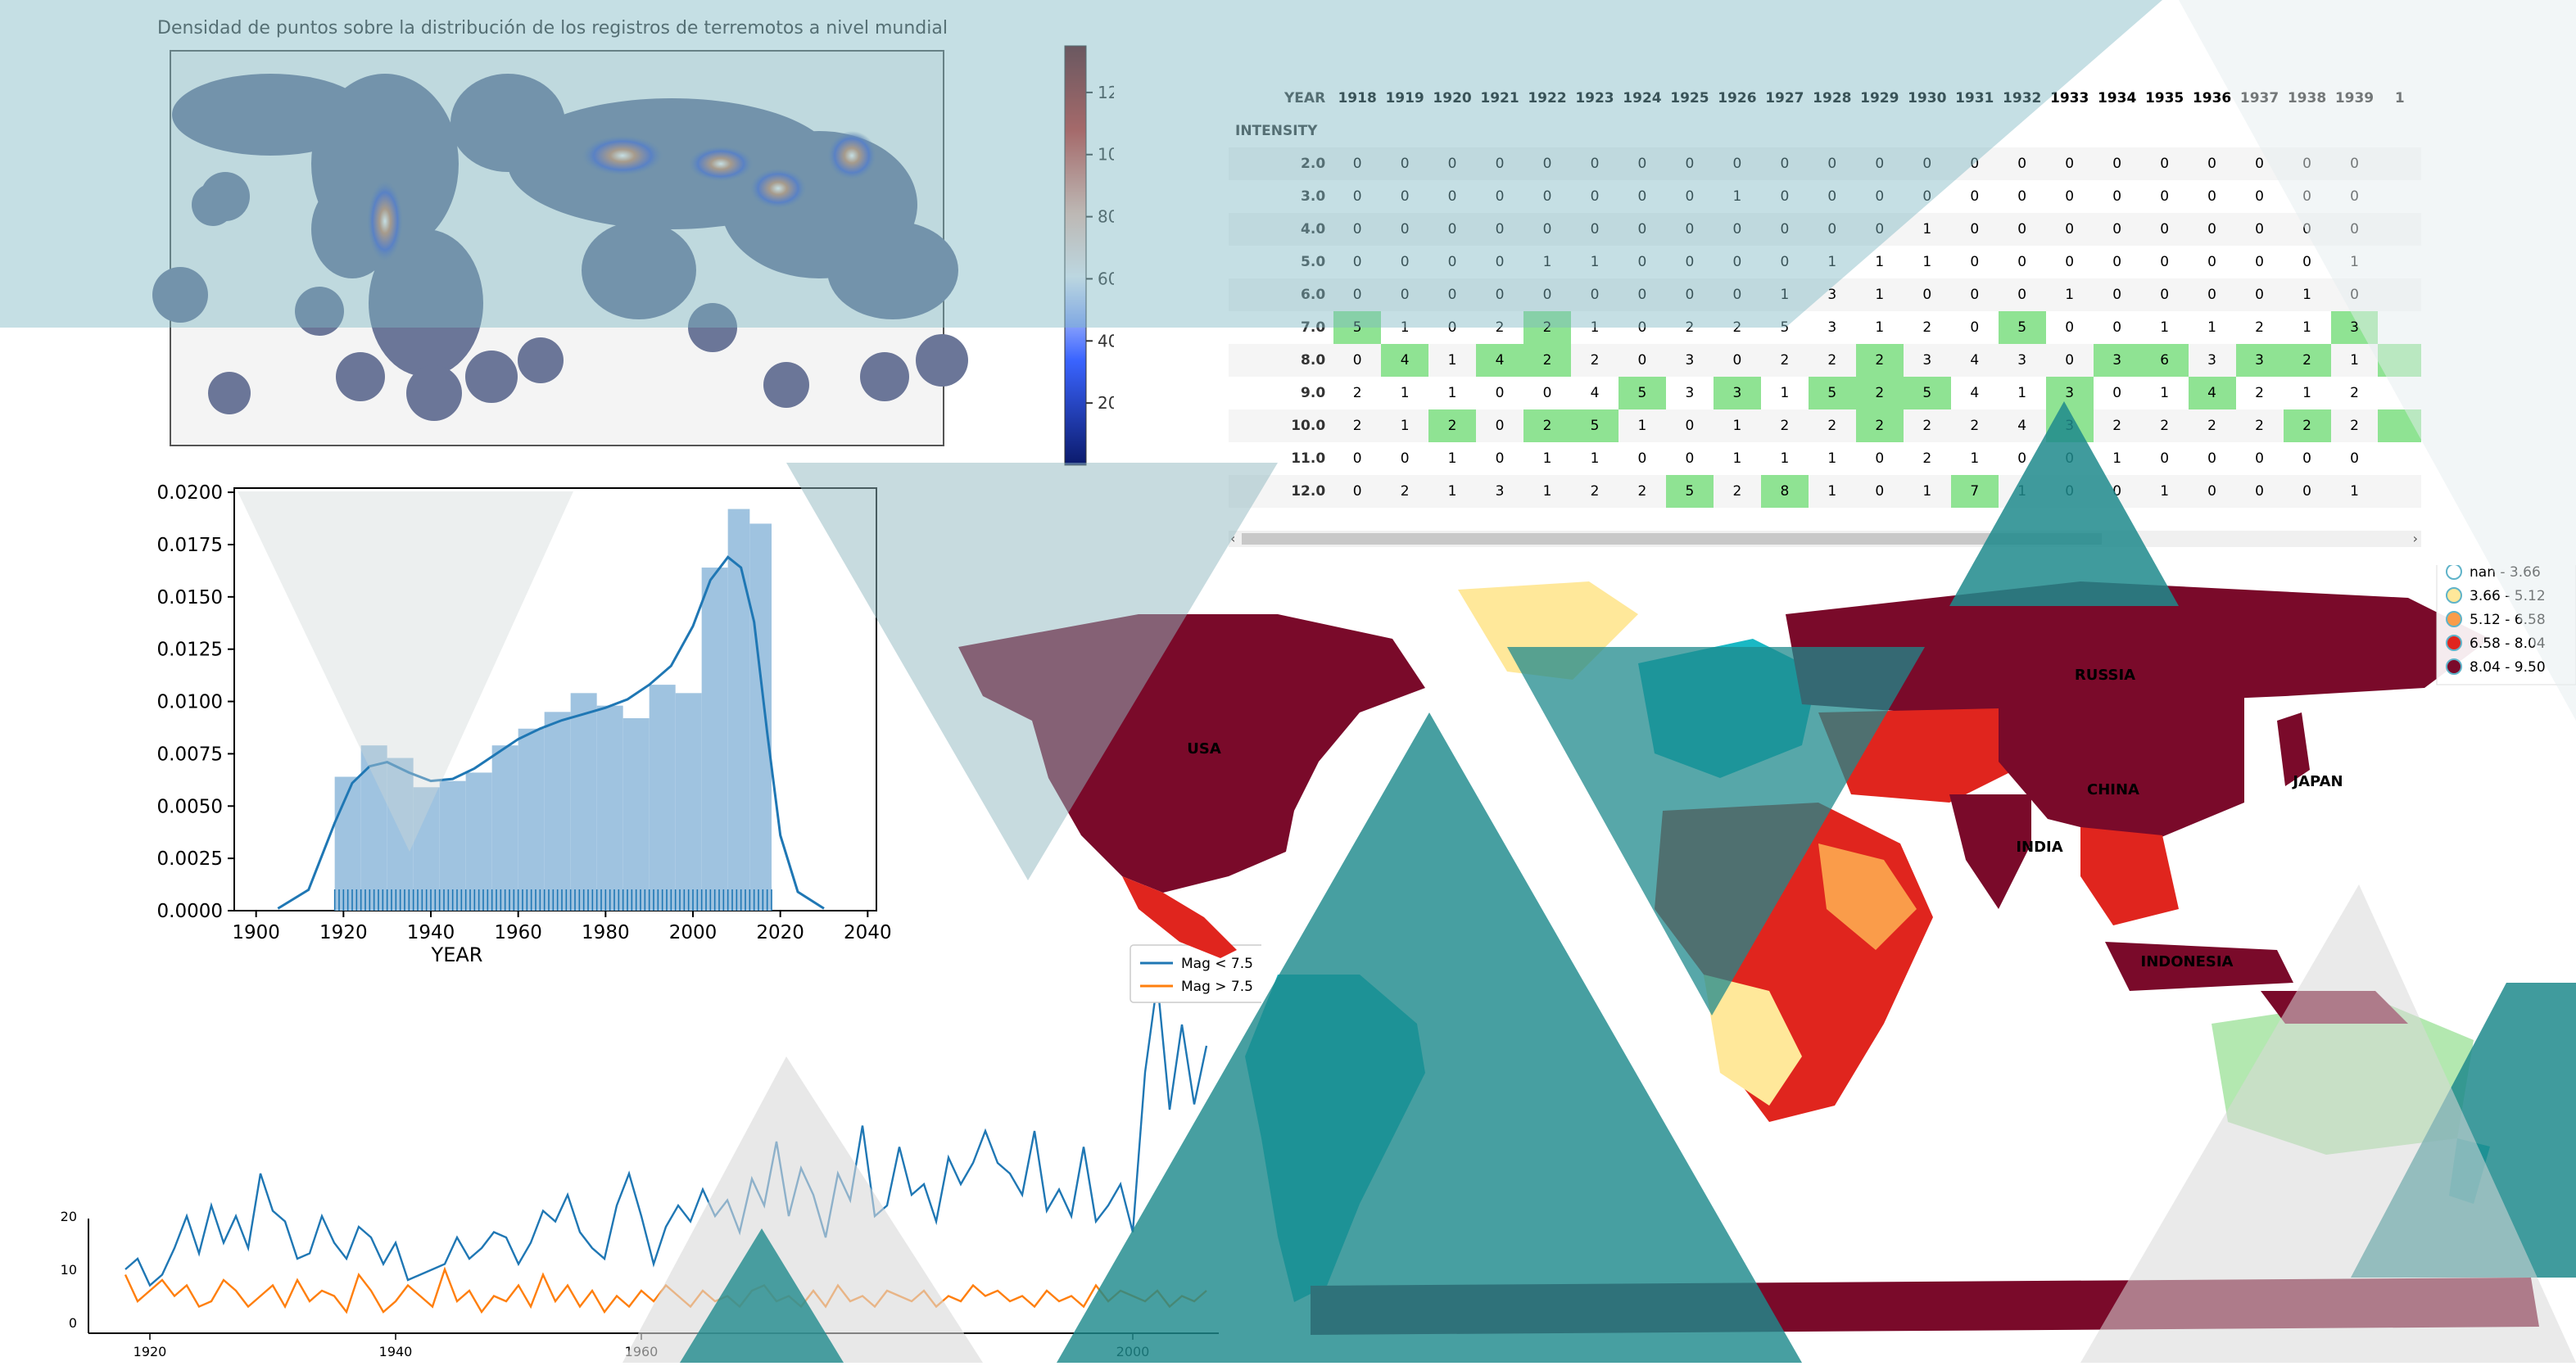  What do you see at coordinates (621, 197) in the screenshot?
I see `density-hotspots` at bounding box center [621, 197].